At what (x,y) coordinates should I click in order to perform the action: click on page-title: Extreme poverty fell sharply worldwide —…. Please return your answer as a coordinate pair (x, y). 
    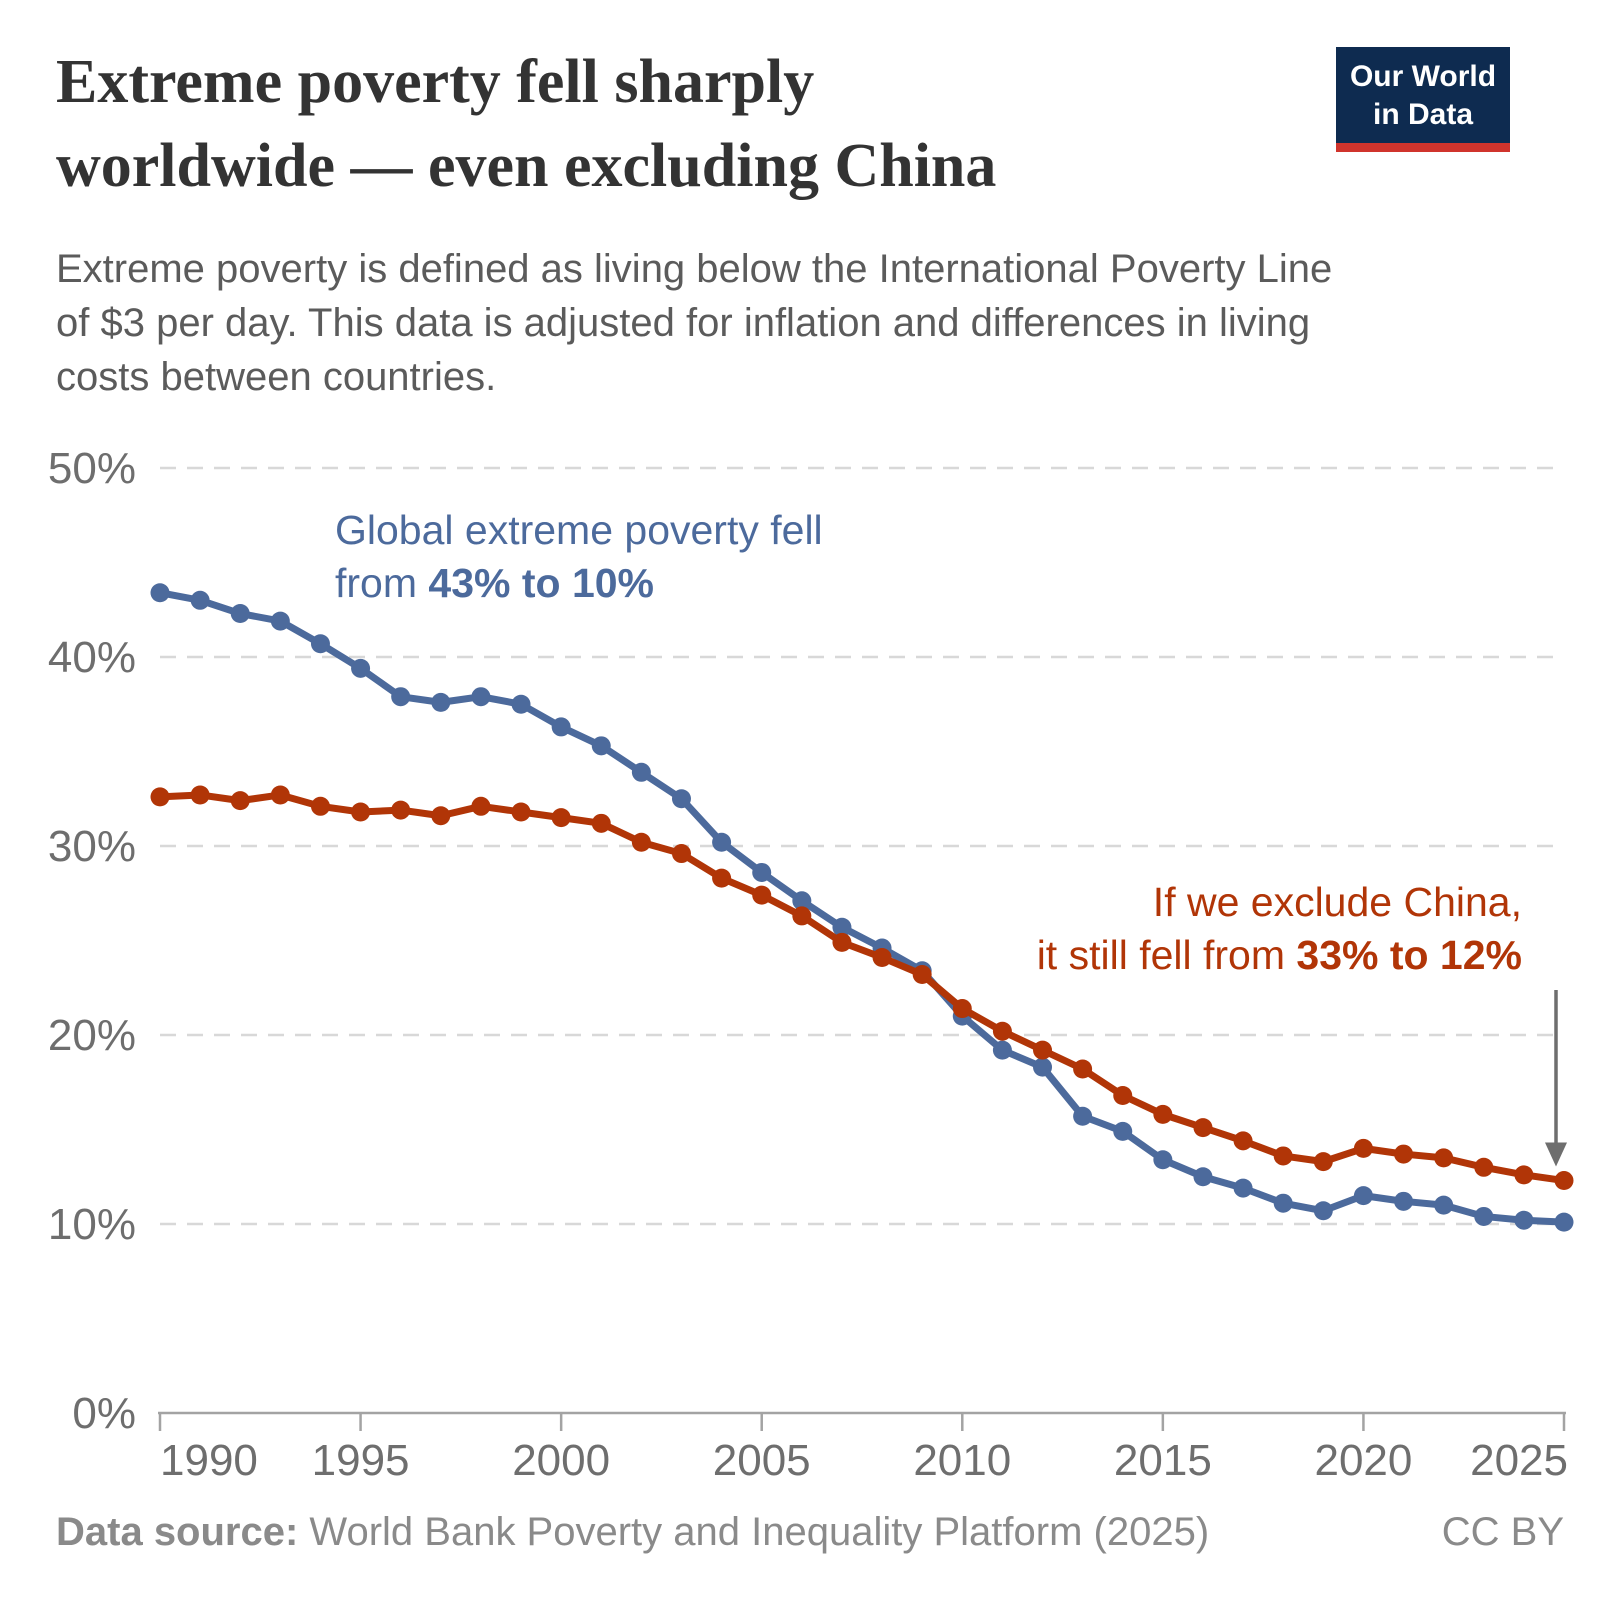
    Looking at the image, I should click on (810, 124).